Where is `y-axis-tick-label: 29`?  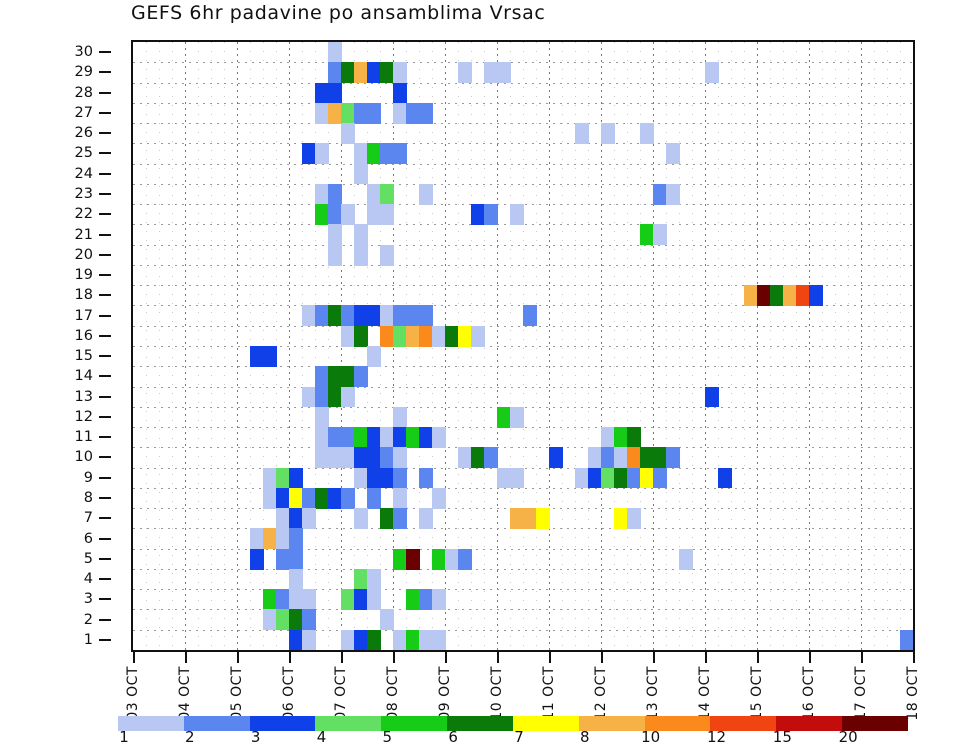
y-axis-tick-label: 29 is located at coordinates (83, 72).